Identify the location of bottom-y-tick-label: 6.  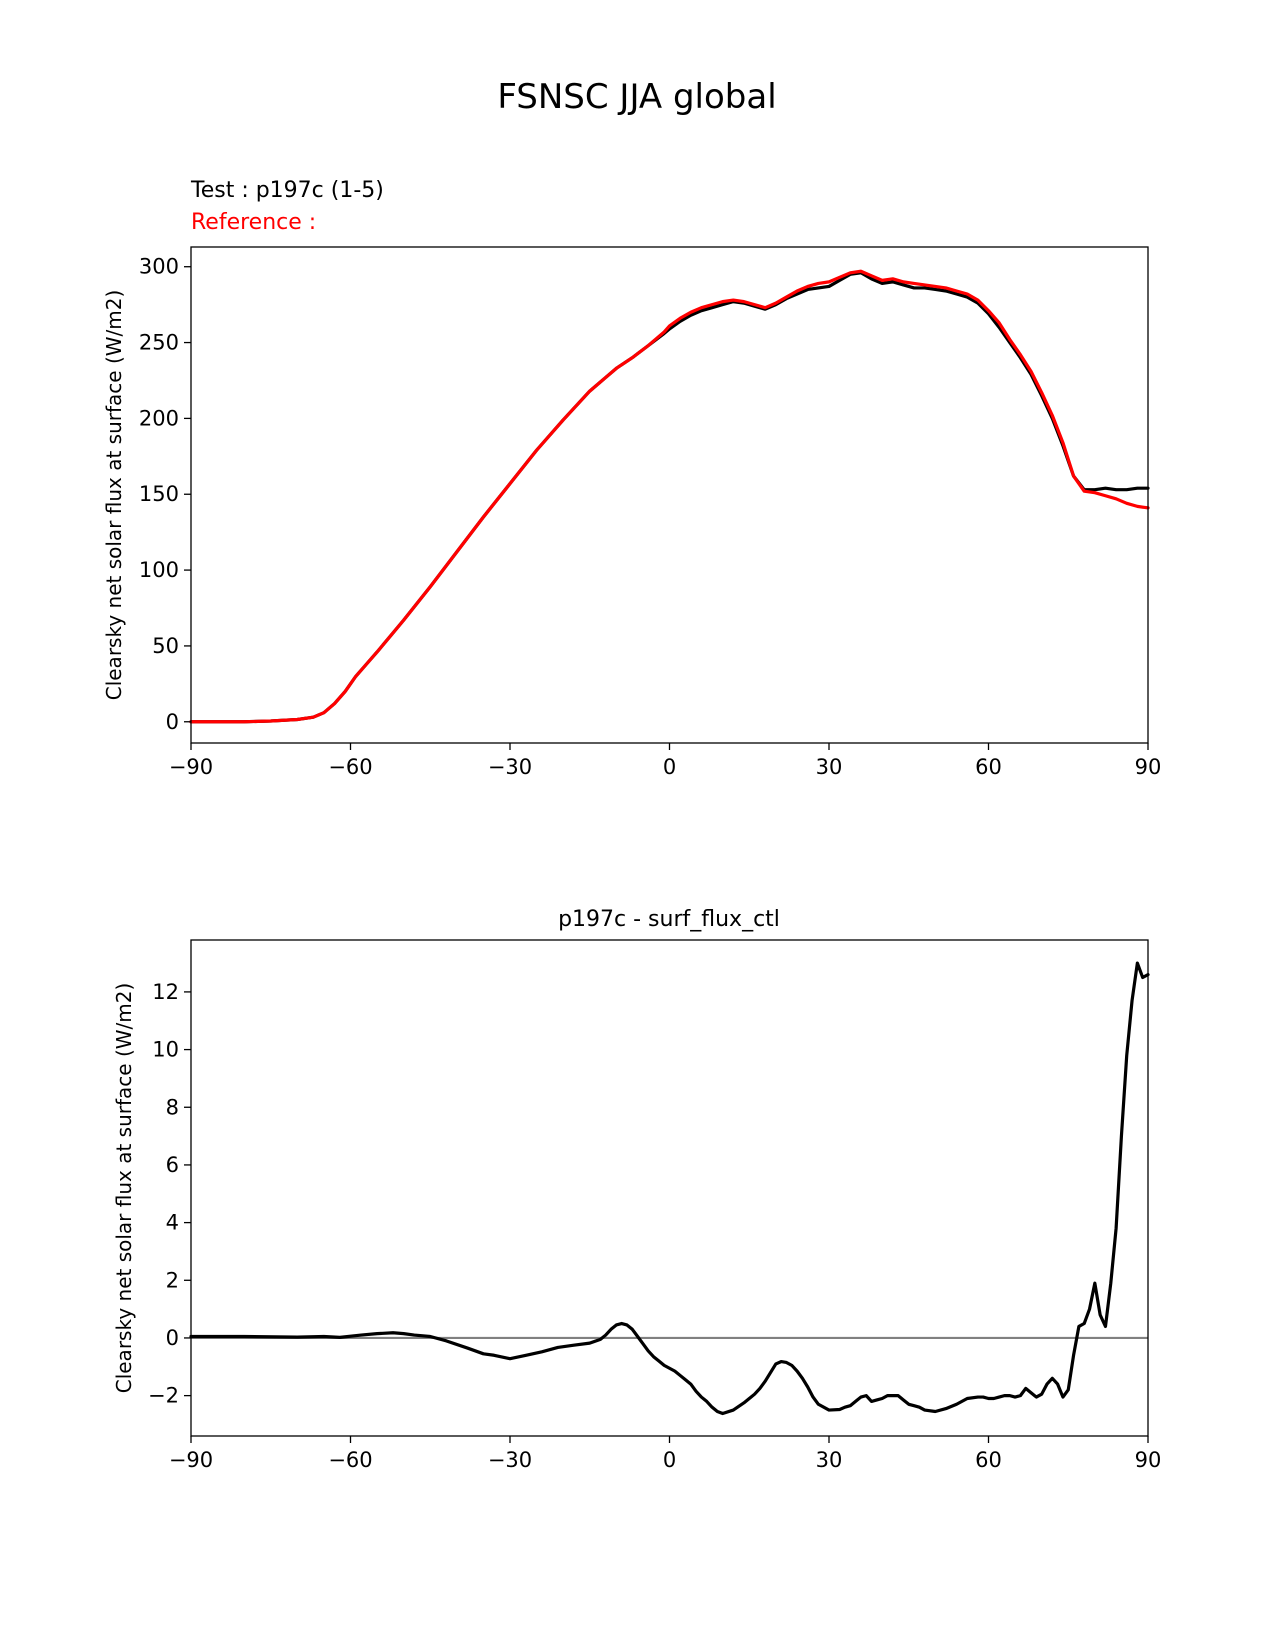
(172, 1165).